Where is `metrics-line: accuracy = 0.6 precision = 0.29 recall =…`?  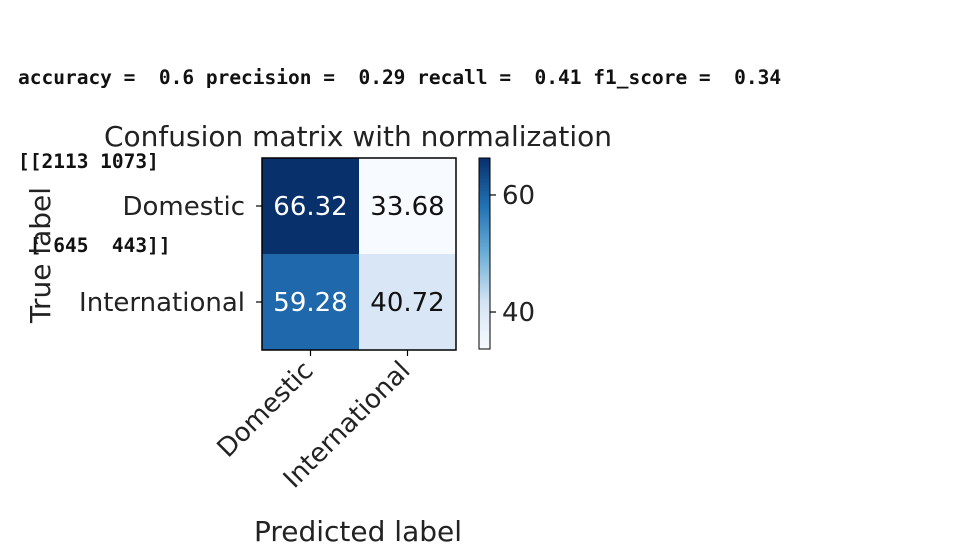
metrics-line: accuracy = 0.6 precision = 0.29 recall =… is located at coordinates (400, 77).